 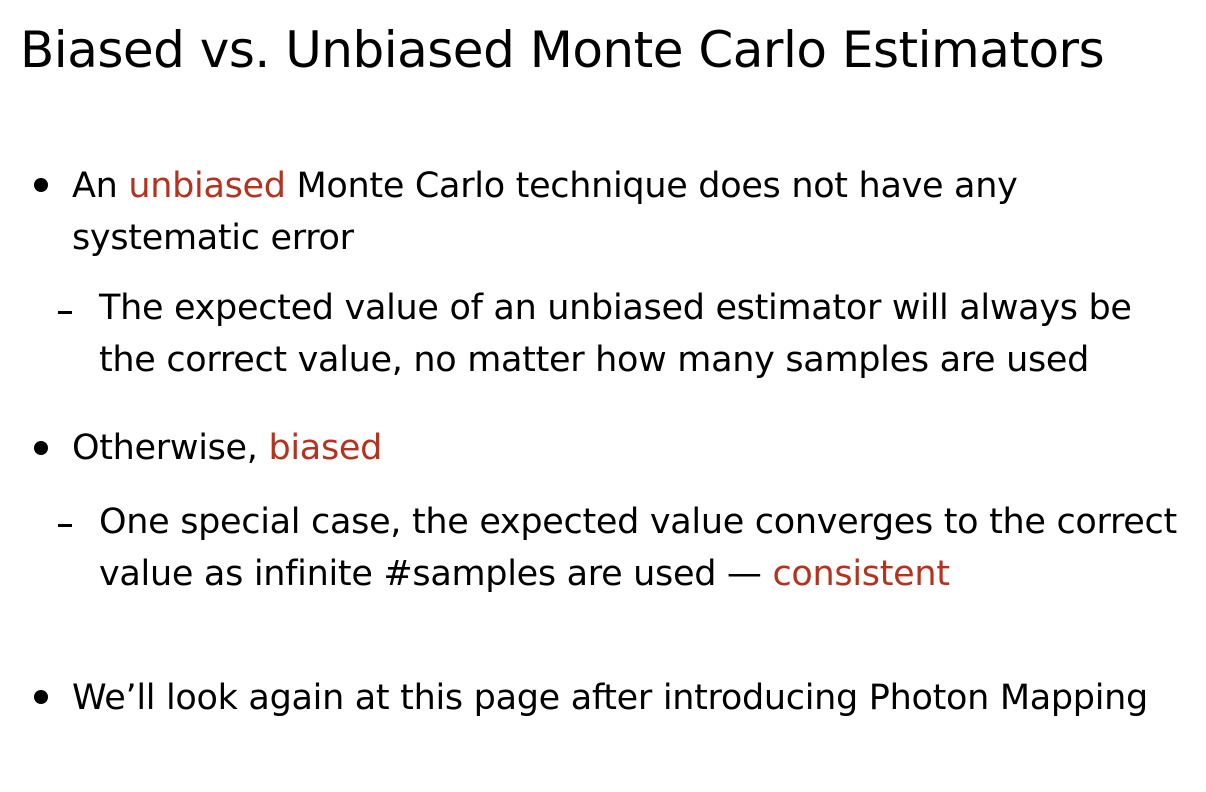 What do you see at coordinates (170, 448) in the screenshot?
I see `bullet-2-text-pre: Otherwise,` at bounding box center [170, 448].